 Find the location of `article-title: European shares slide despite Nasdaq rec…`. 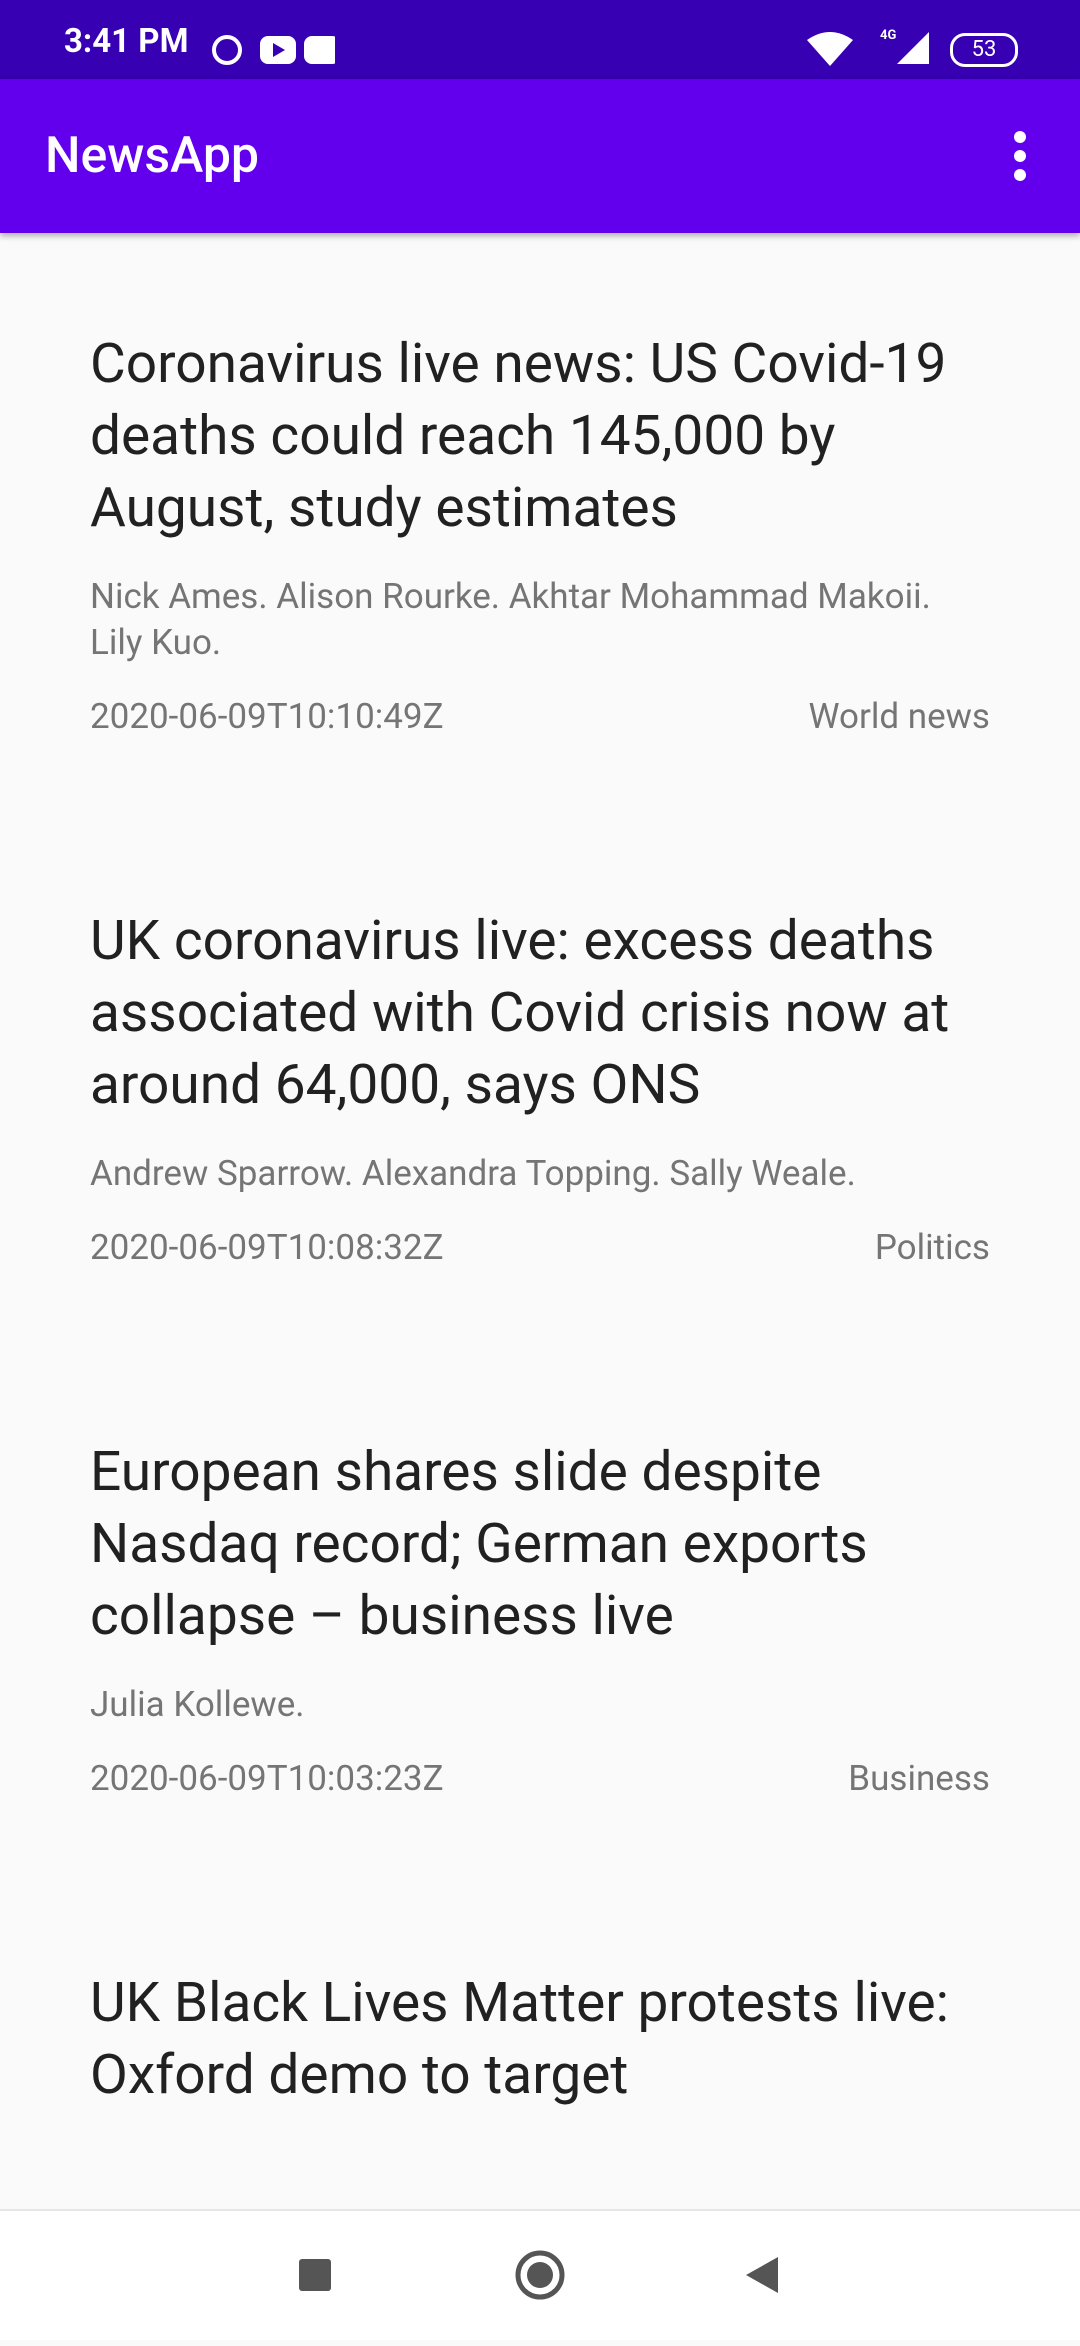

article-title: European shares slide despite Nasdaq rec… is located at coordinates (479, 1544).